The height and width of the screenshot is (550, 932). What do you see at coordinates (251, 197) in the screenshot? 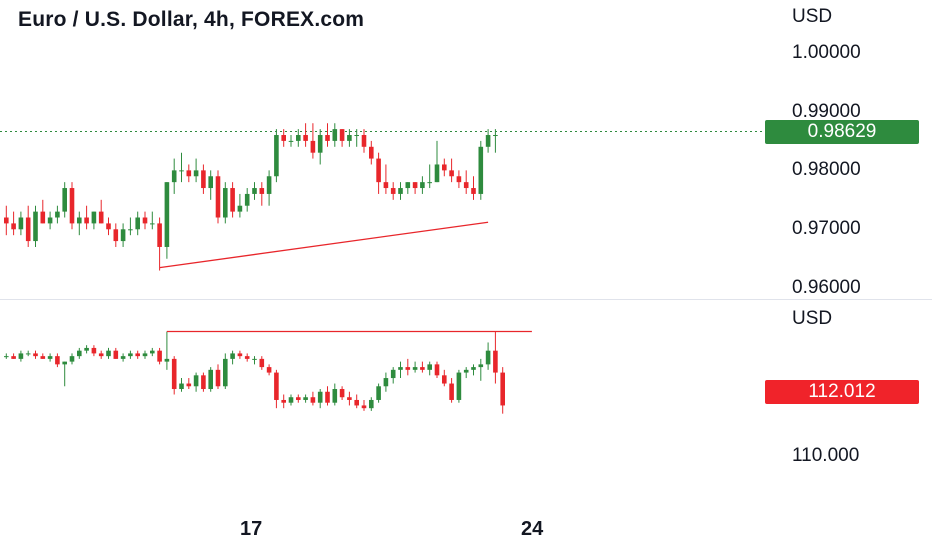
I see `top-candles-group` at bounding box center [251, 197].